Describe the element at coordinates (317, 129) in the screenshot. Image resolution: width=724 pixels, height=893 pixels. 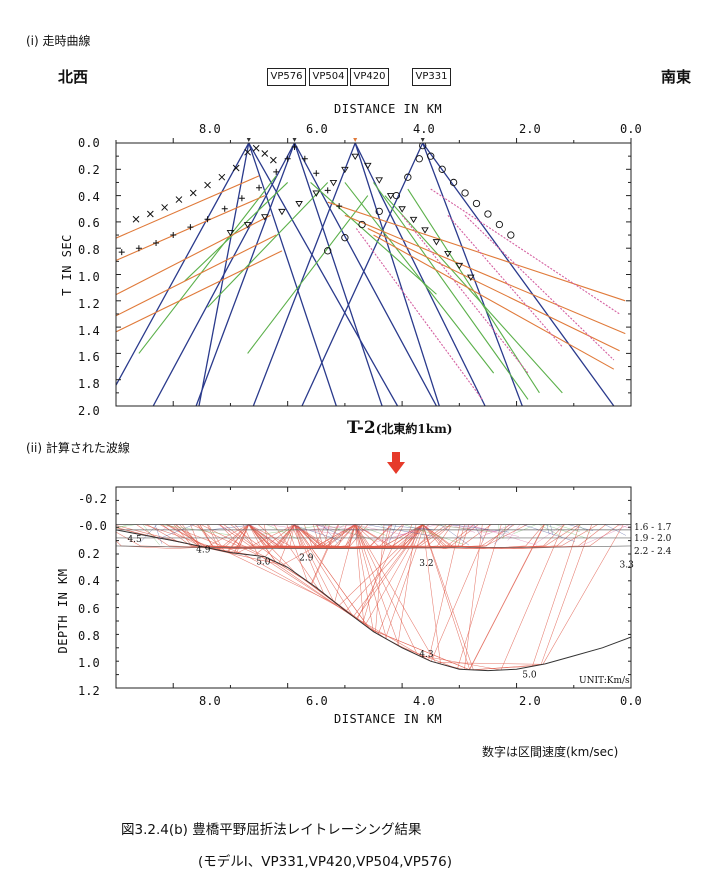
I see `top-x-tick-6: 6.0` at that location.